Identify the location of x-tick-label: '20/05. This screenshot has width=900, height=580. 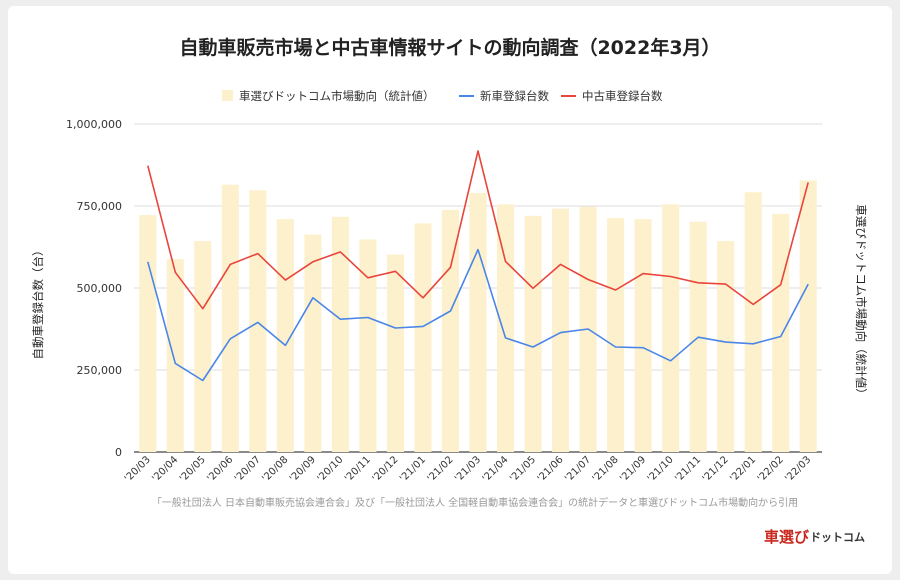
(193, 469).